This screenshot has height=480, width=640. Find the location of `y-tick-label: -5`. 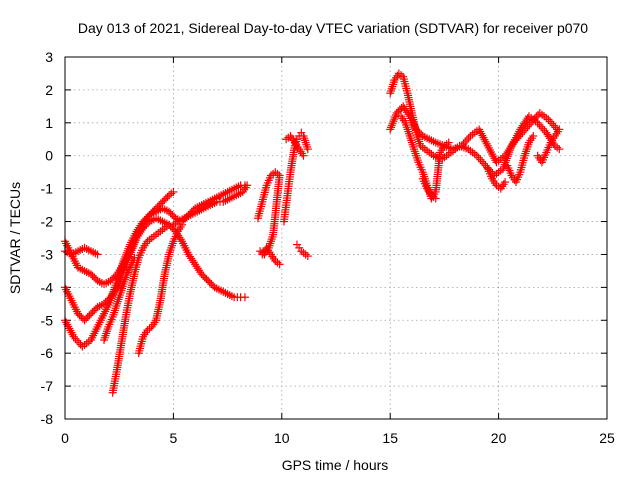

y-tick-label: -5 is located at coordinates (47, 320).